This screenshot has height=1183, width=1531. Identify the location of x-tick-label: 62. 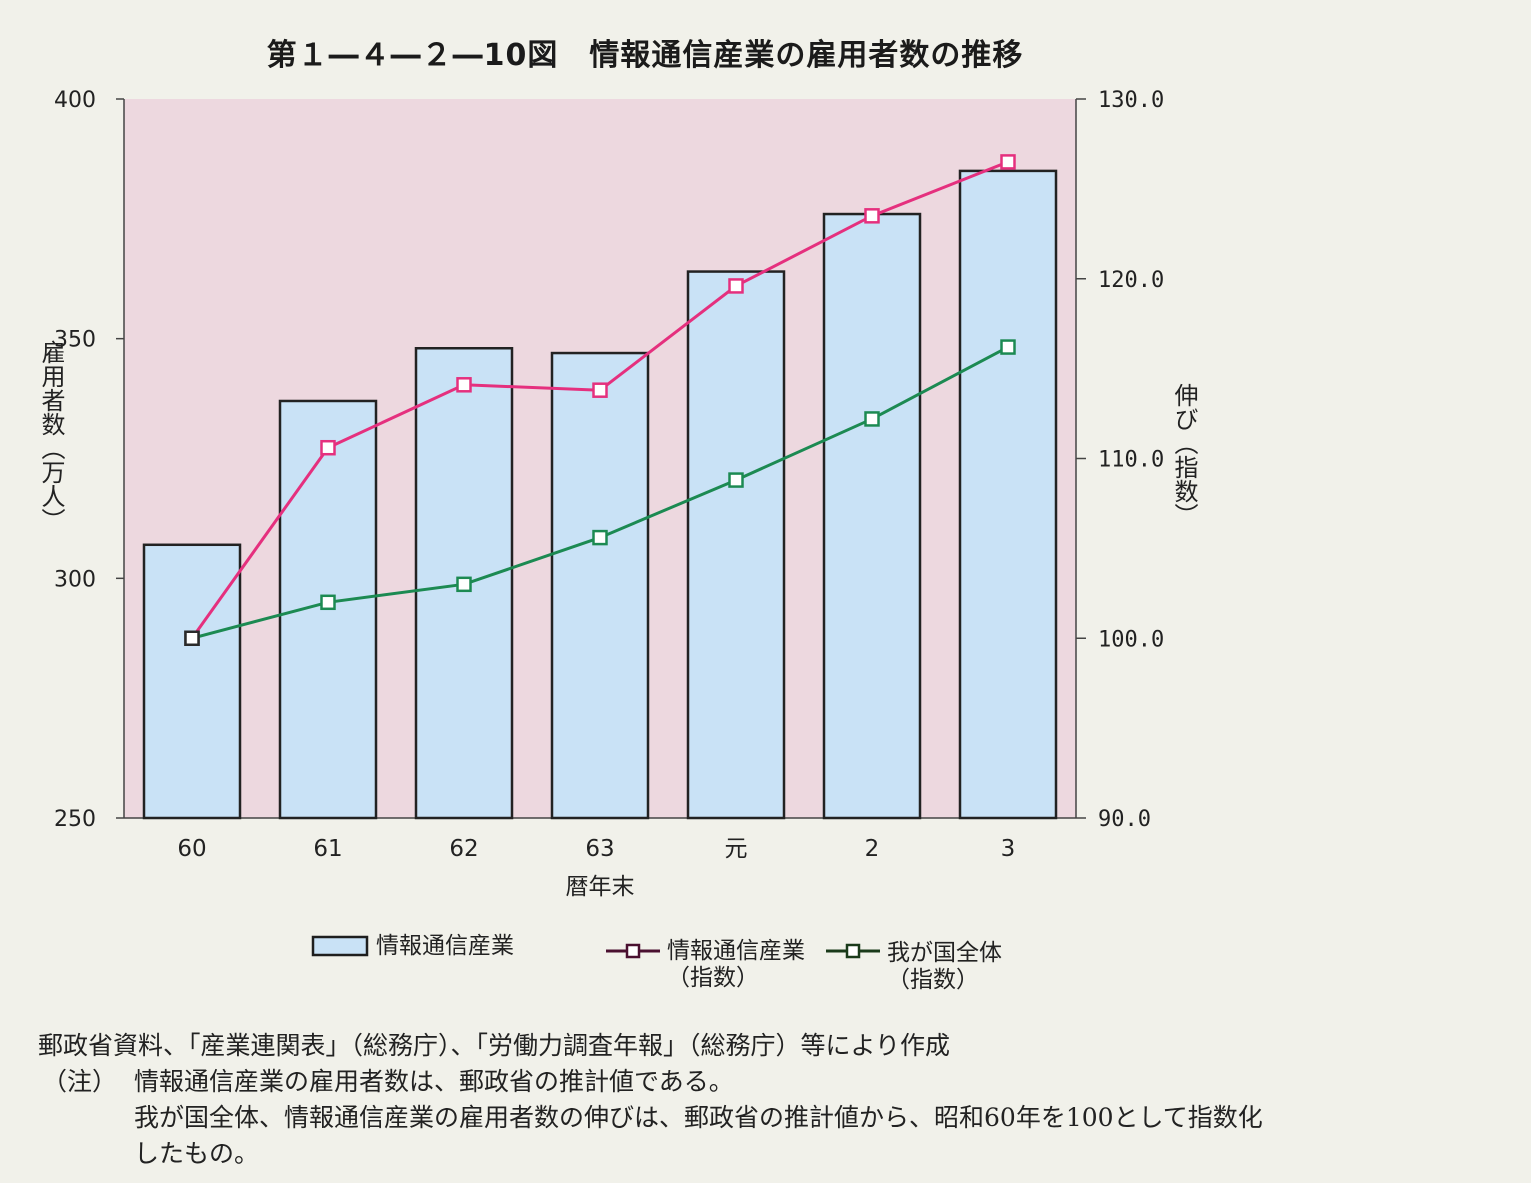
(463, 849).